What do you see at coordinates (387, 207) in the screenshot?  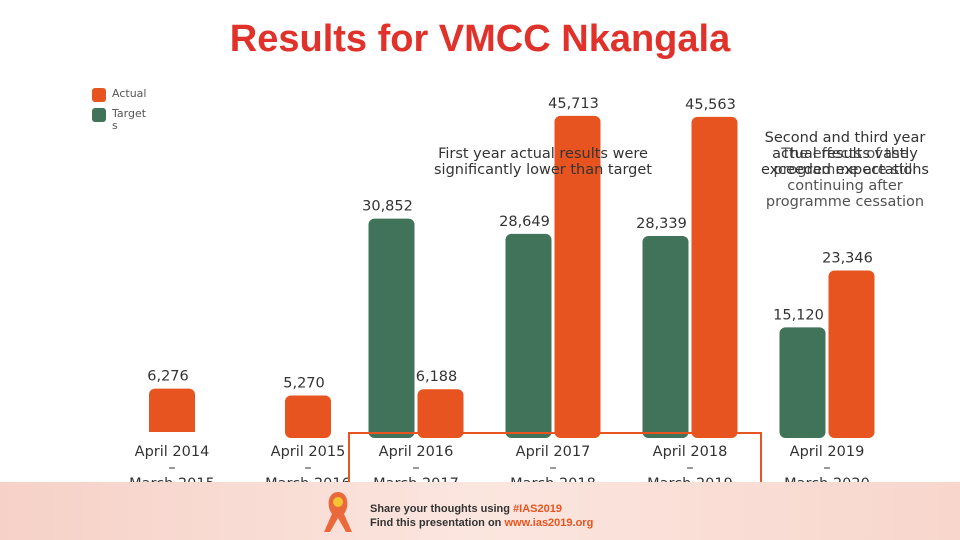 I see `data-label-targets-2: 30,852` at bounding box center [387, 207].